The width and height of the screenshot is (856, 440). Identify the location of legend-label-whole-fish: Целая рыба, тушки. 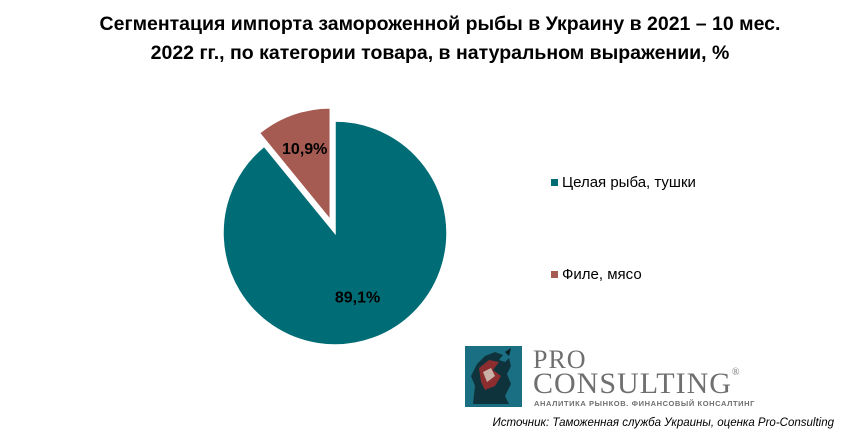
(629, 182).